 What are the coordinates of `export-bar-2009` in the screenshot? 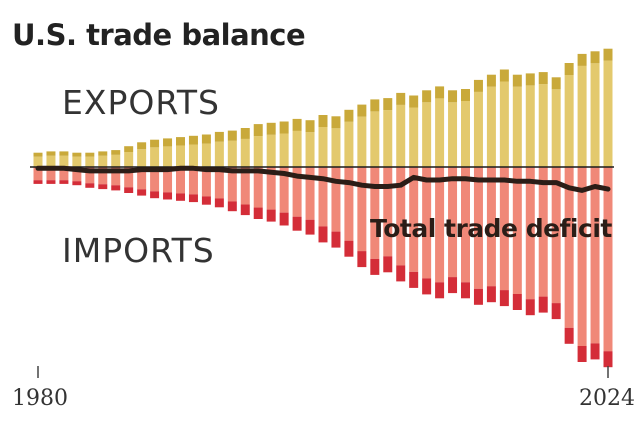 It's located at (414, 137).